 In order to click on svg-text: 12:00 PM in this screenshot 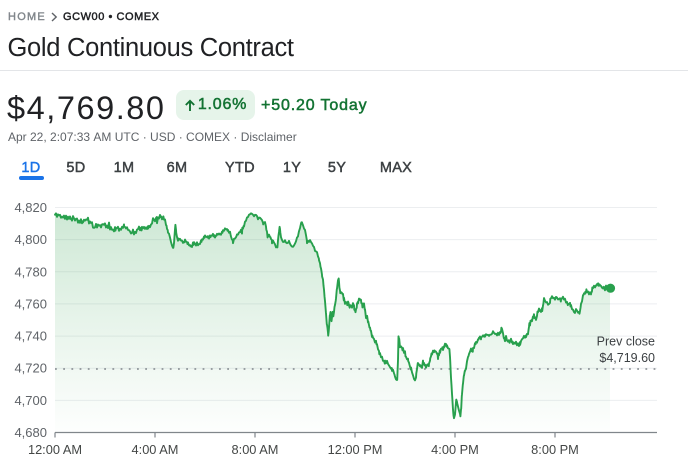, I will do `click(355, 449)`.